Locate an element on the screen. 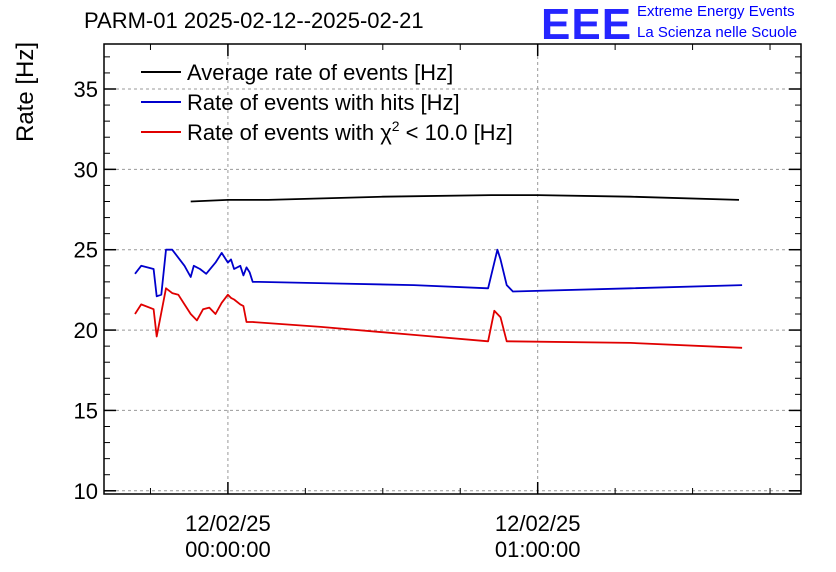  y-tick-label: 20 is located at coordinates (86, 330).